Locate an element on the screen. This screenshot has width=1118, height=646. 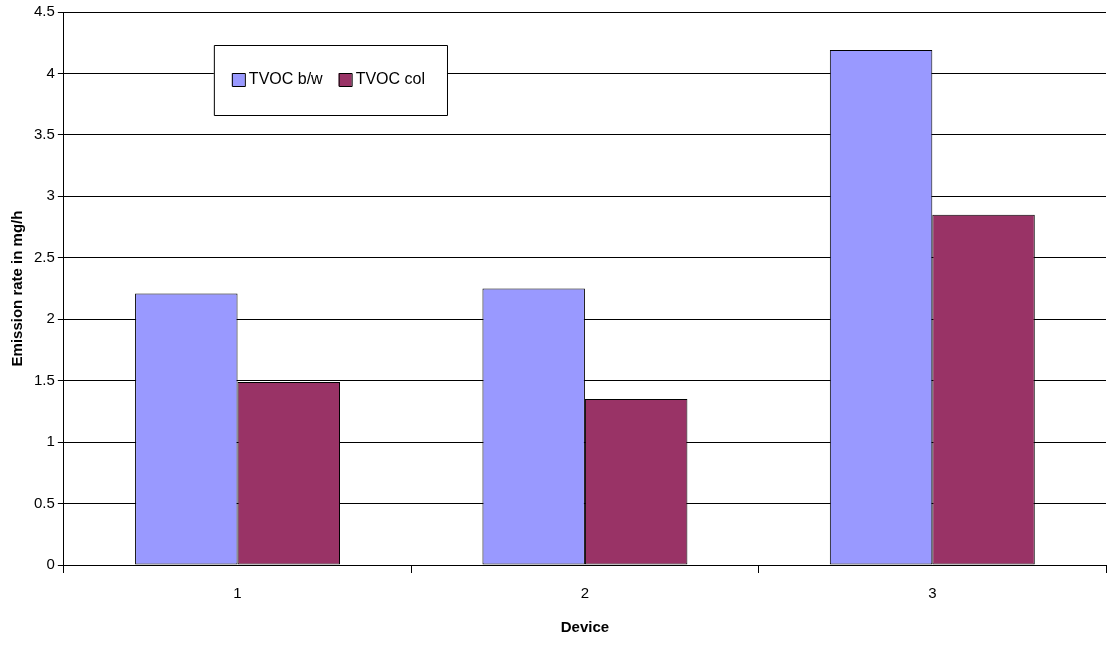
y-tick-label: 3 is located at coordinates (50, 195).